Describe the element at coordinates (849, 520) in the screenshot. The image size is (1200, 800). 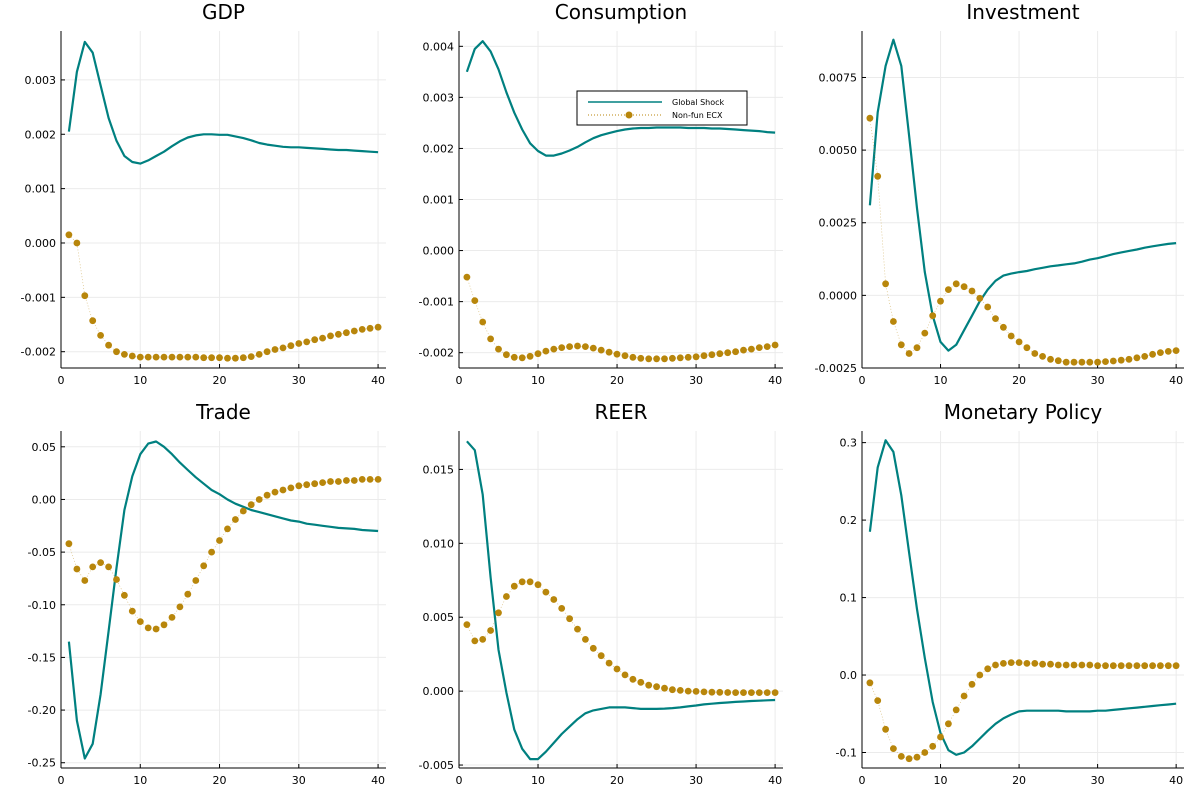
I see `y-tick-label: 0.2` at that location.